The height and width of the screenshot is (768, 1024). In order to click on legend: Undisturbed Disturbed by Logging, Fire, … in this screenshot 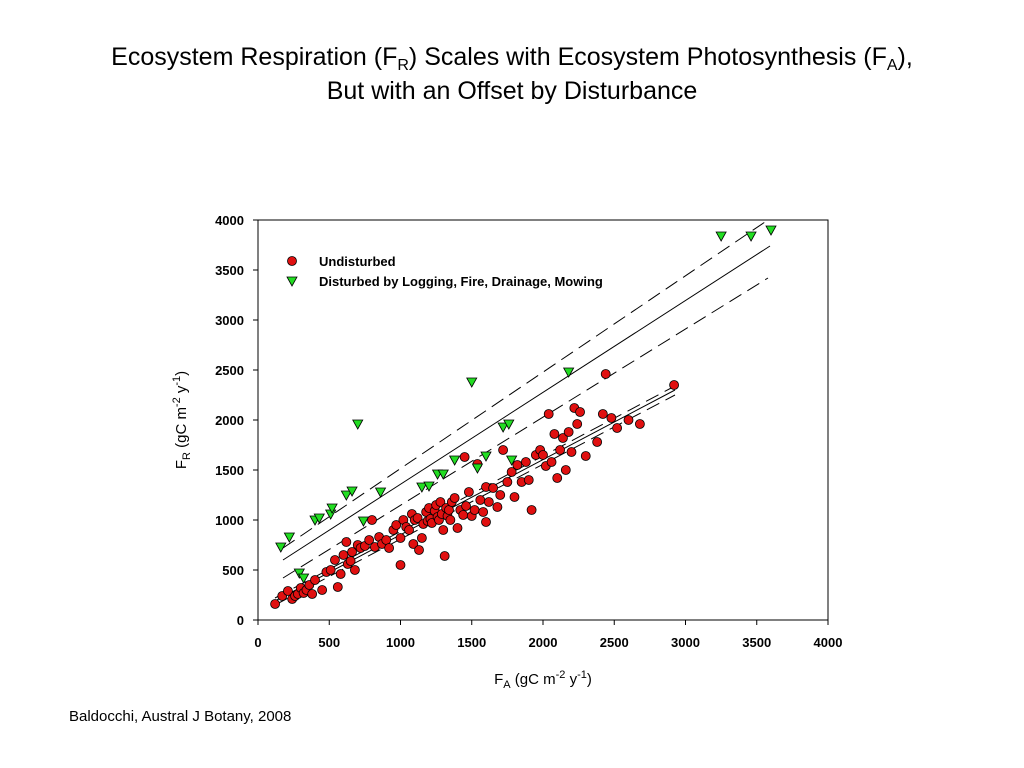, I will do `click(444, 271)`.